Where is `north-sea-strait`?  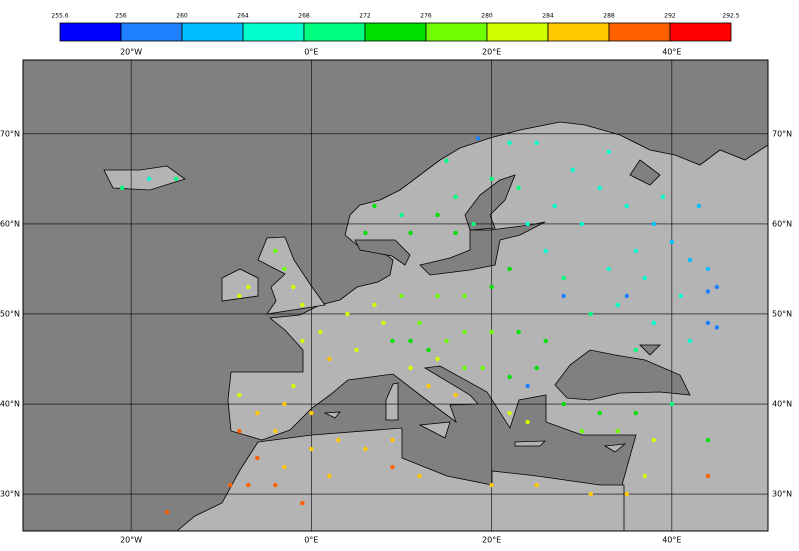 north-sea-strait is located at coordinates (382, 252).